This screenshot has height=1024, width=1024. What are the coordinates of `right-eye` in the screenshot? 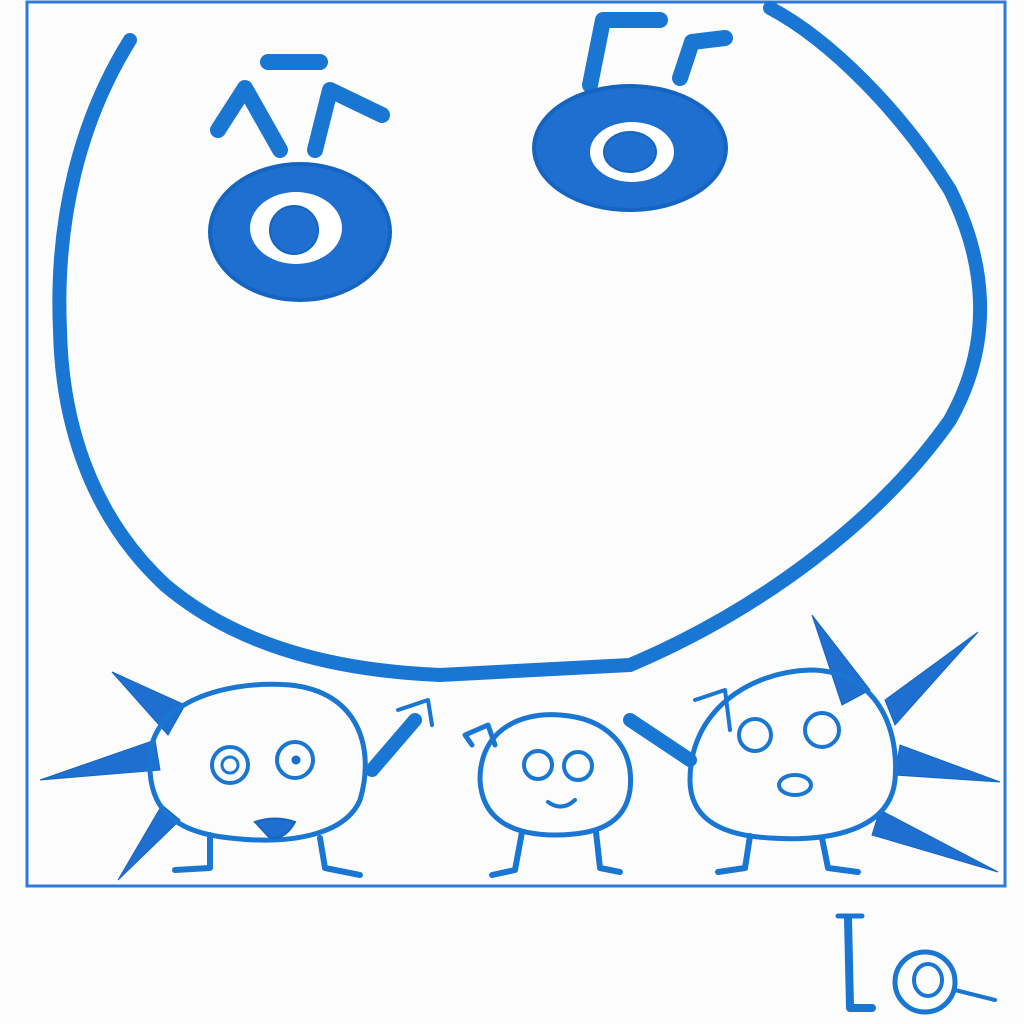 It's located at (632, 112).